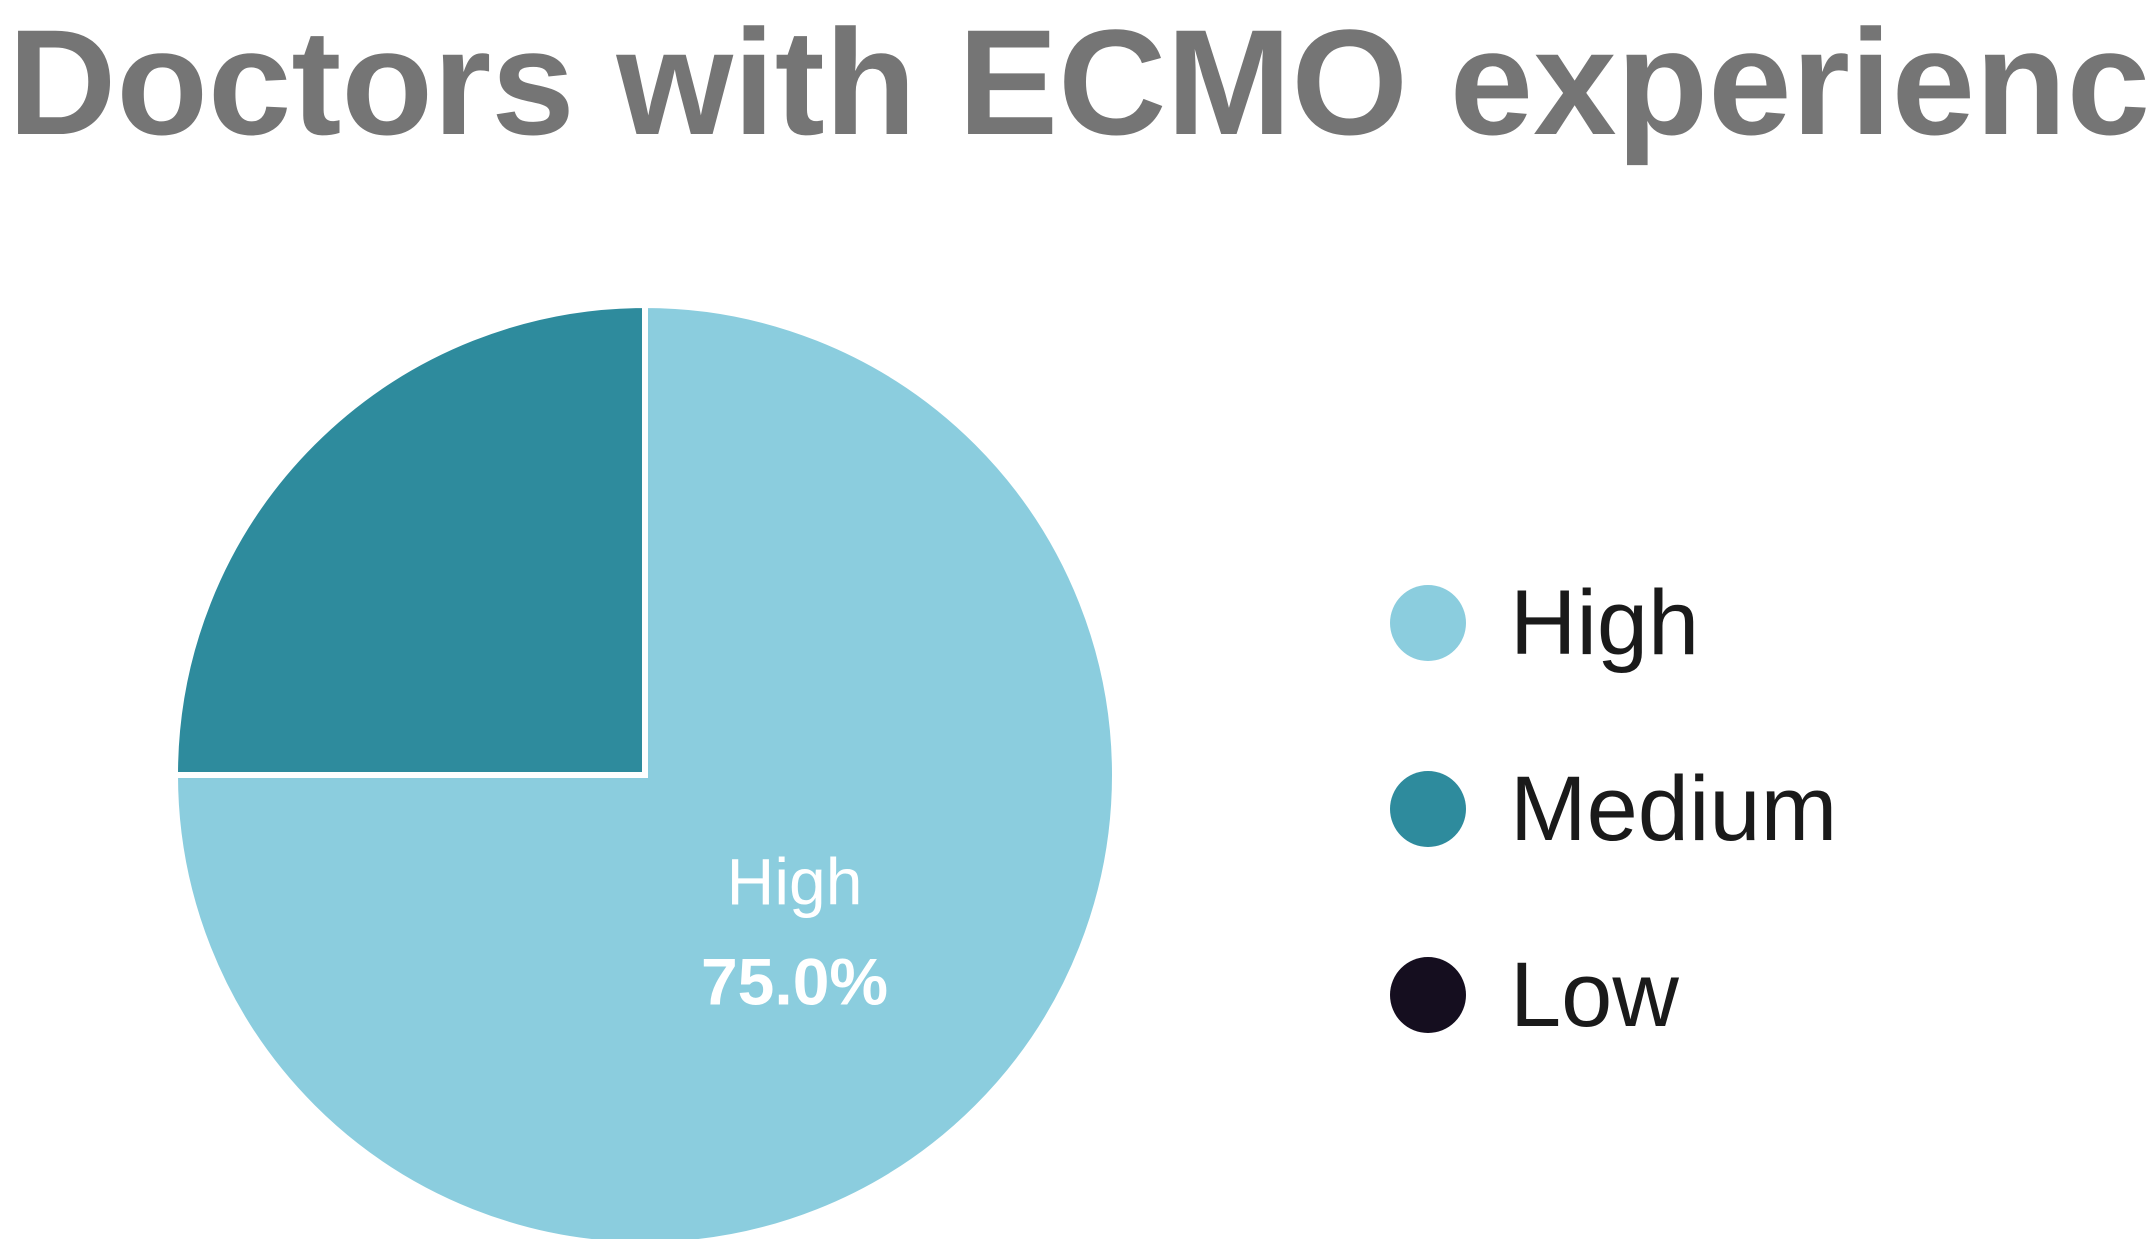 This screenshot has width=2155, height=1239. I want to click on legend-item-high: High, so click(1613, 623).